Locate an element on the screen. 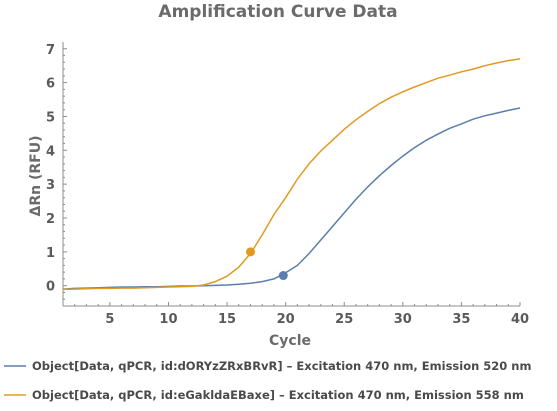 The height and width of the screenshot is (411, 557). y-tick-label: 2 is located at coordinates (50, 219).